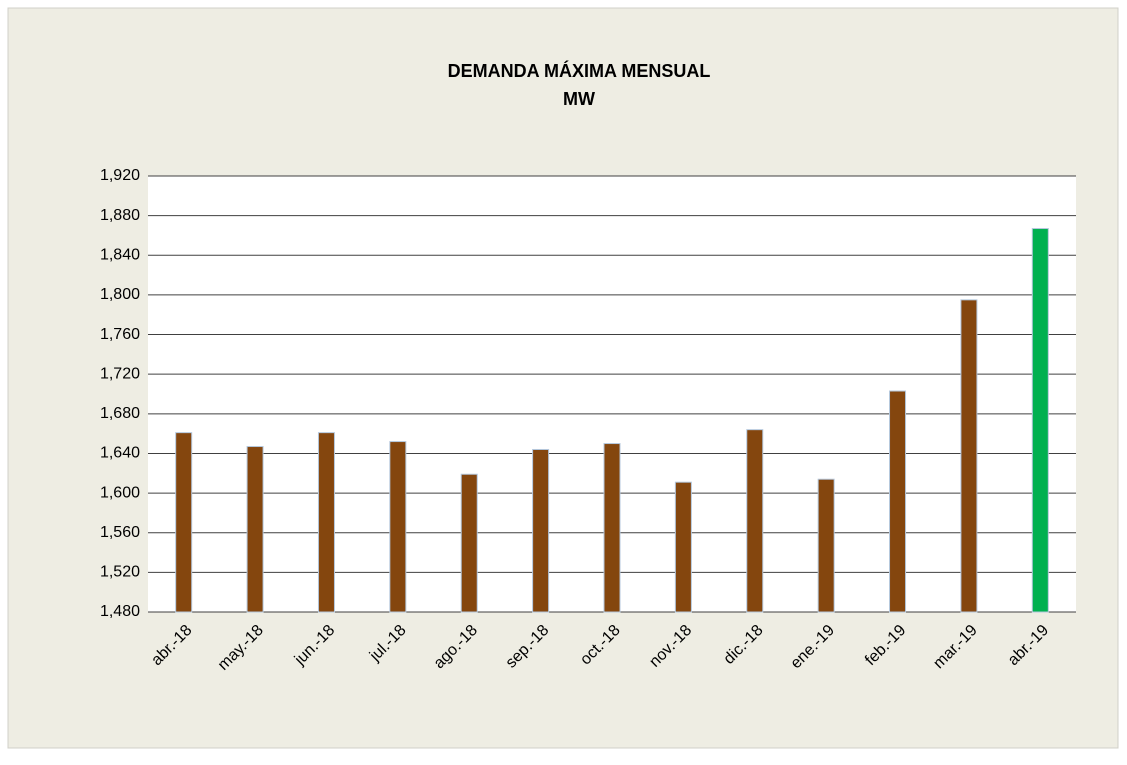  I want to click on y-tick-label: 1,800, so click(120, 294).